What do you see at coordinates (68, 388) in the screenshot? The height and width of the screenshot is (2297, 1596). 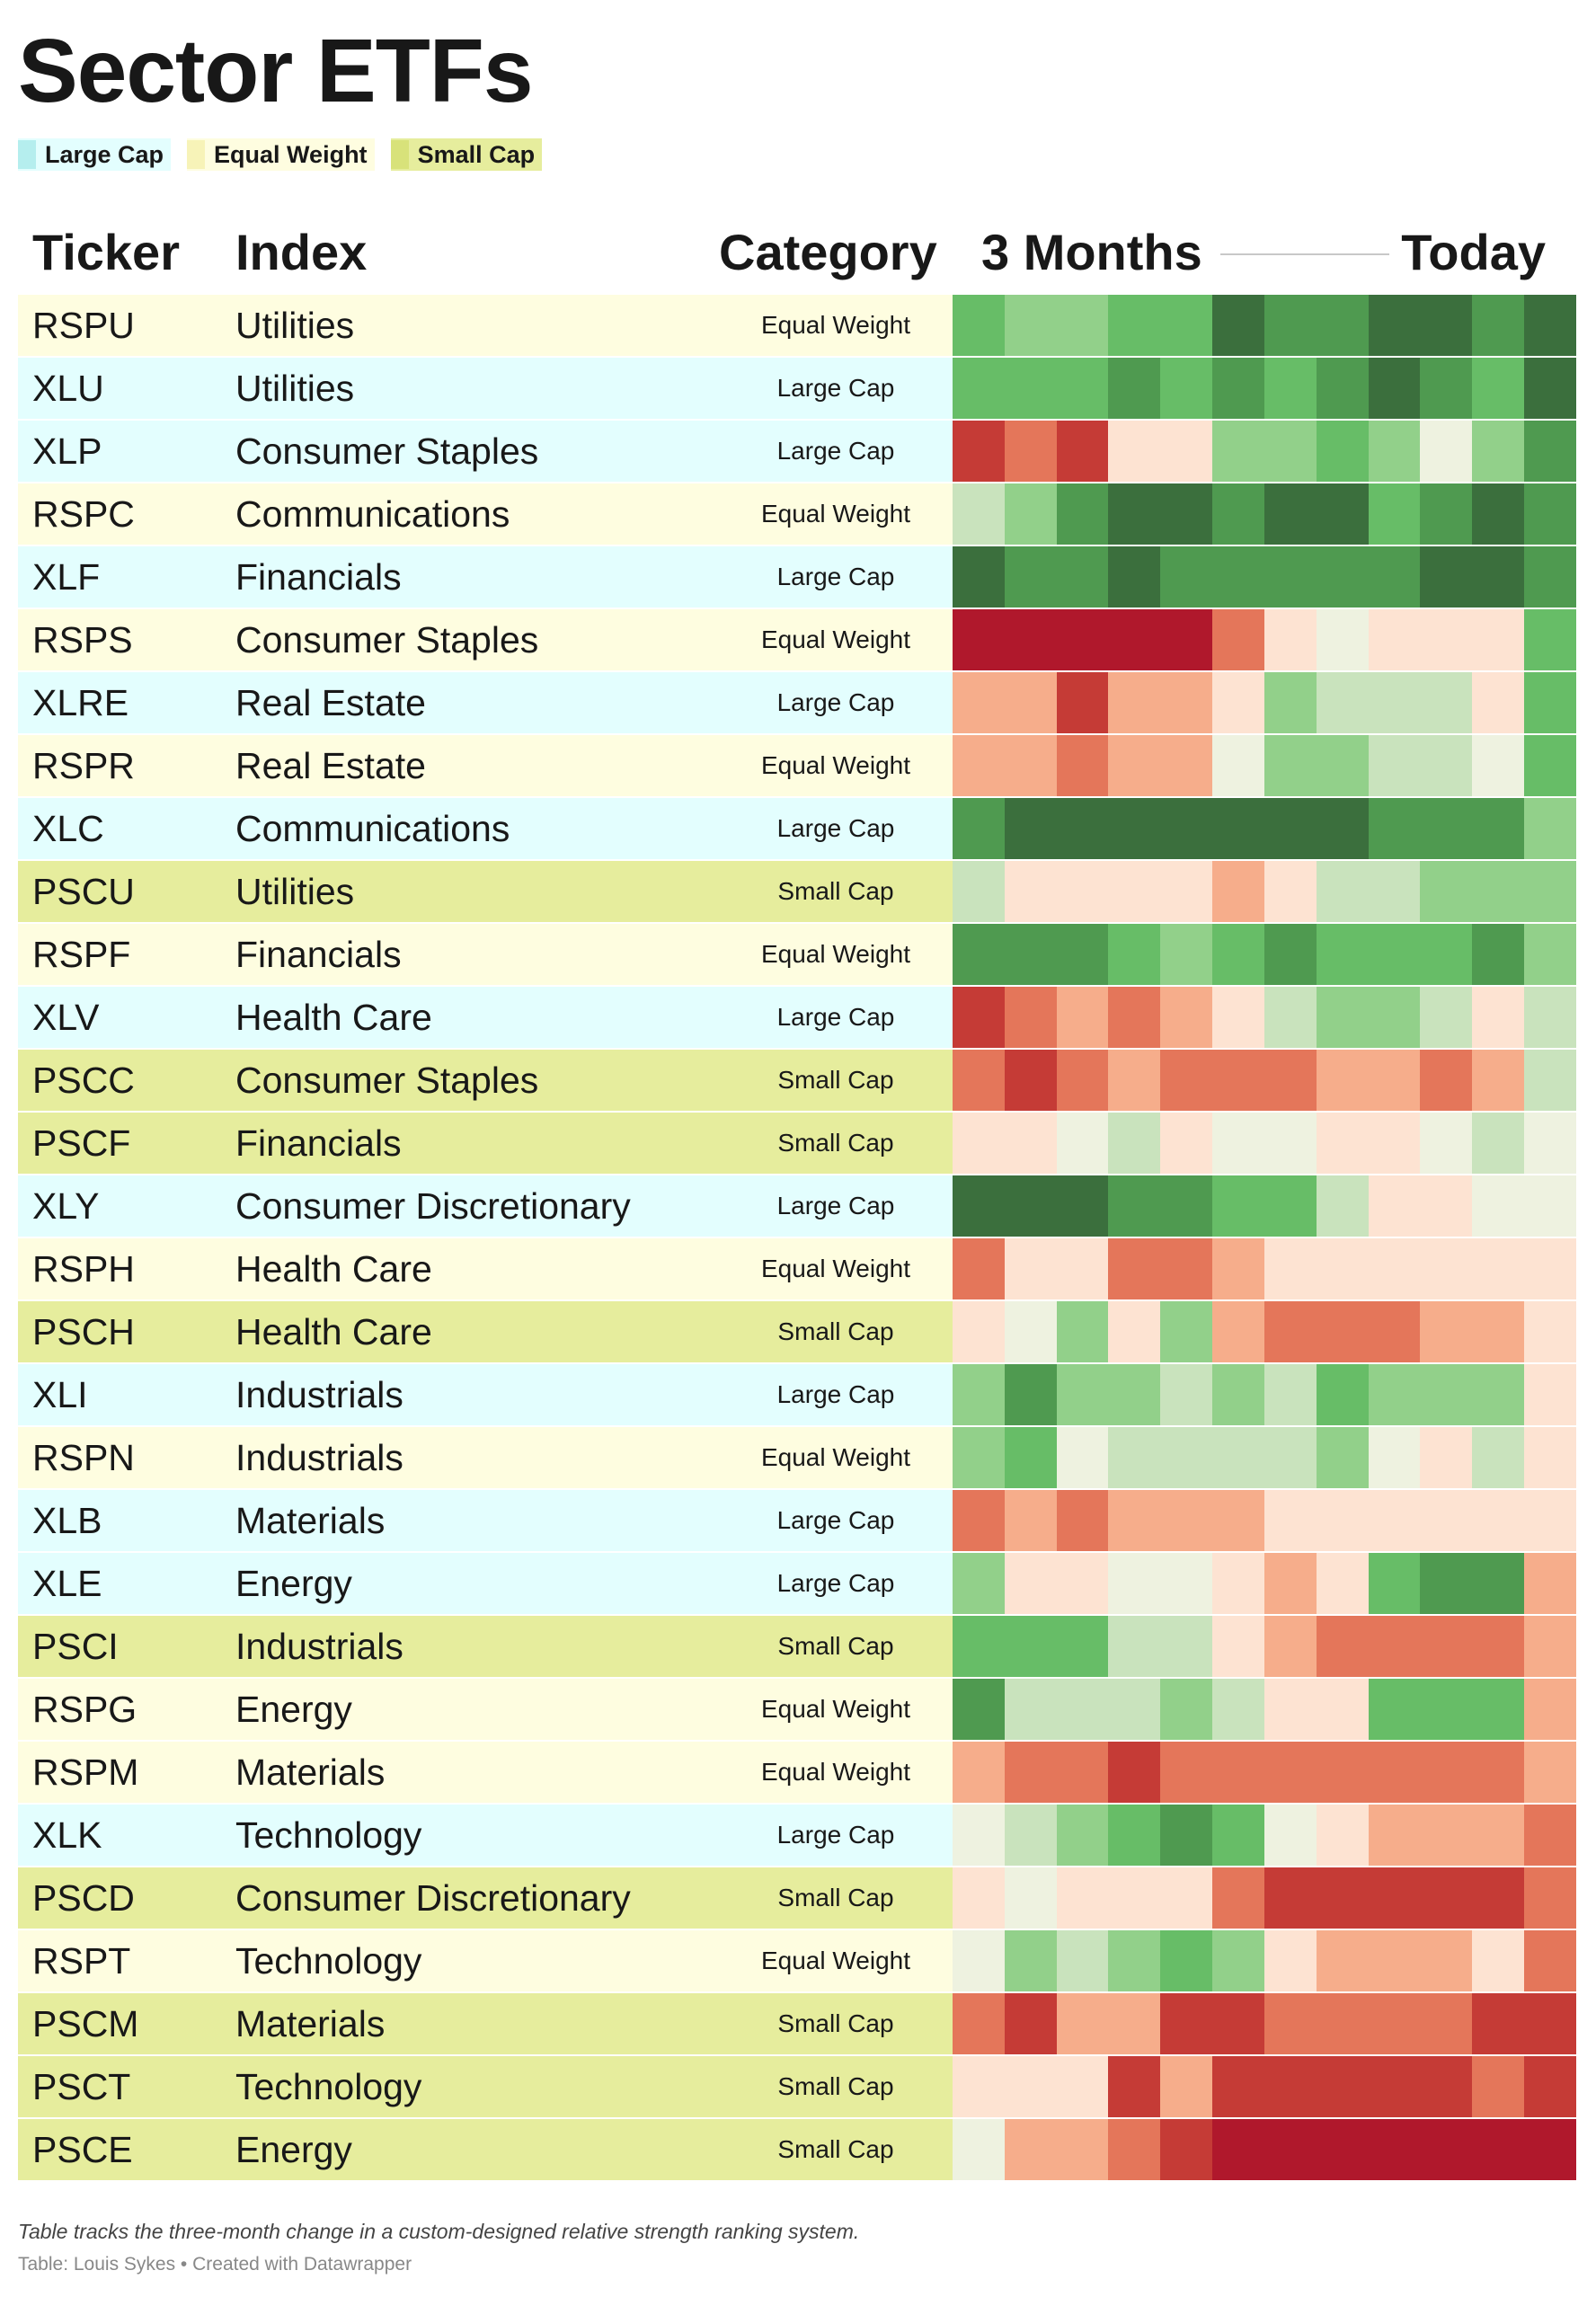 I see `ticker-cell: XLU` at bounding box center [68, 388].